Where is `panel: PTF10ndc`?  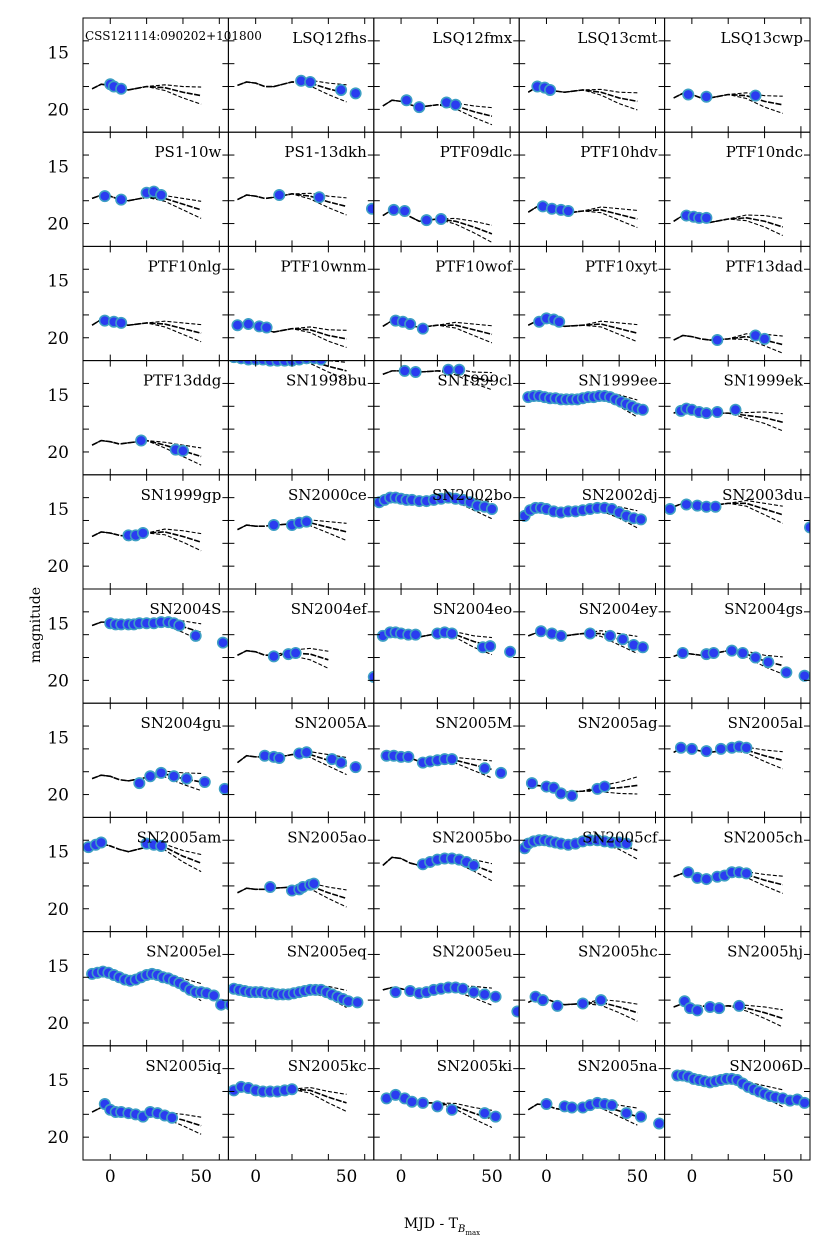
panel: PTF10ndc is located at coordinates (737, 189).